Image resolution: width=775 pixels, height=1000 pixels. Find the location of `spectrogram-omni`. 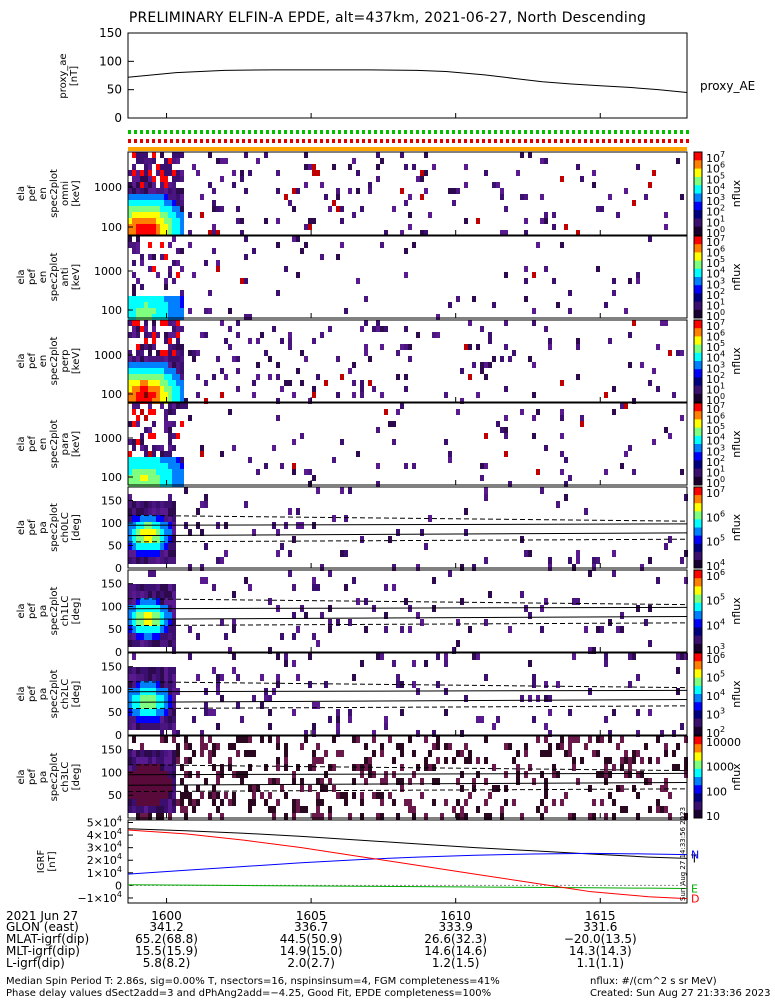

spectrogram-omni is located at coordinates (415, 193).